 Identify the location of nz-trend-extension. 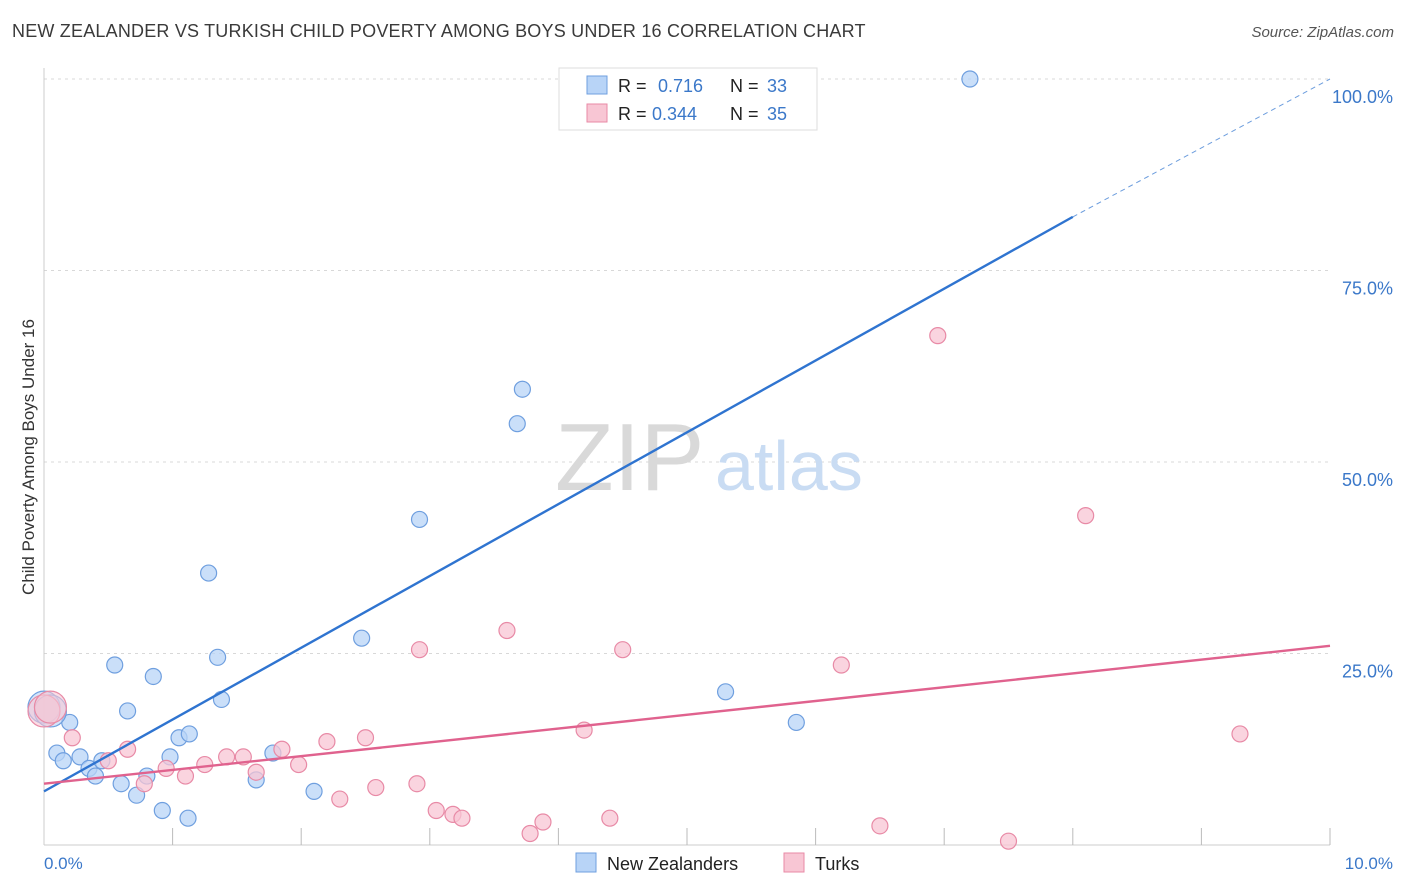
(1201, 148).